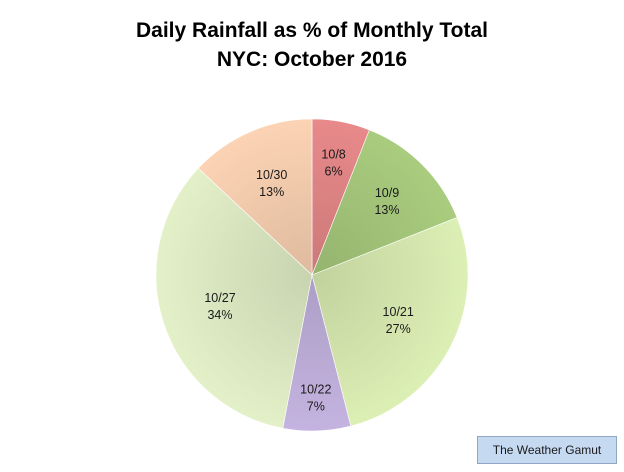  I want to click on chart-subtitle: NYC: October 2016, so click(312, 59).